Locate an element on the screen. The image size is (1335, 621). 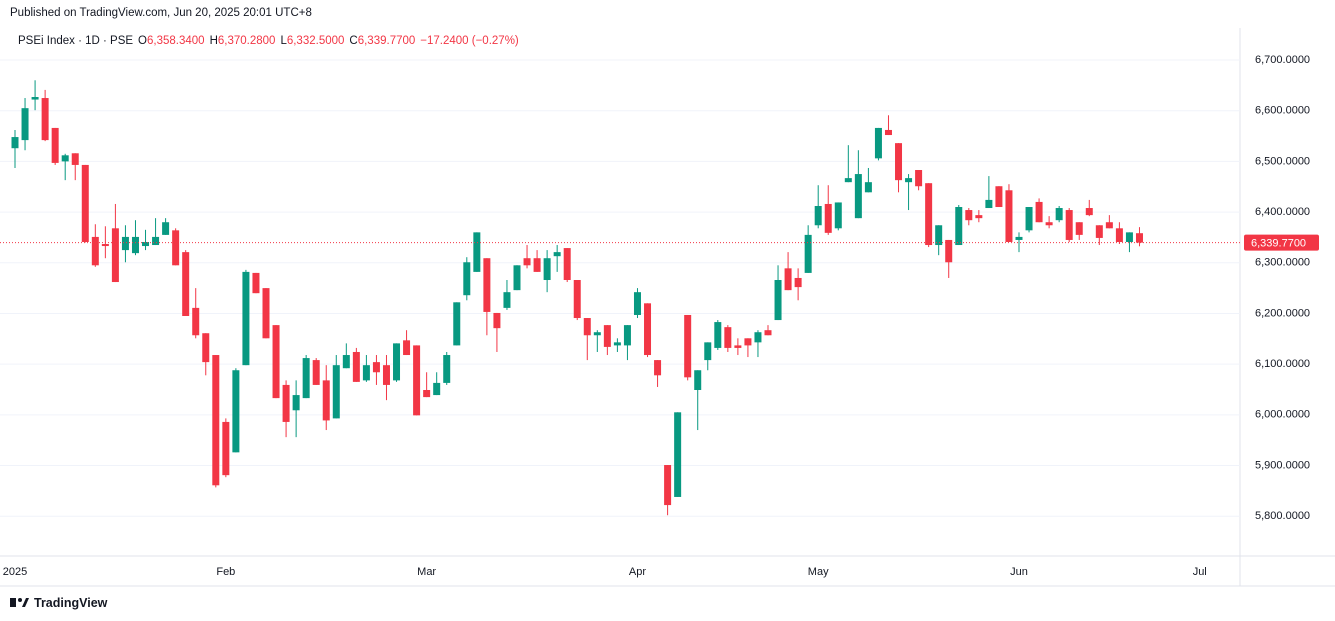
legend-value: 6,370.2800 is located at coordinates (246, 41).